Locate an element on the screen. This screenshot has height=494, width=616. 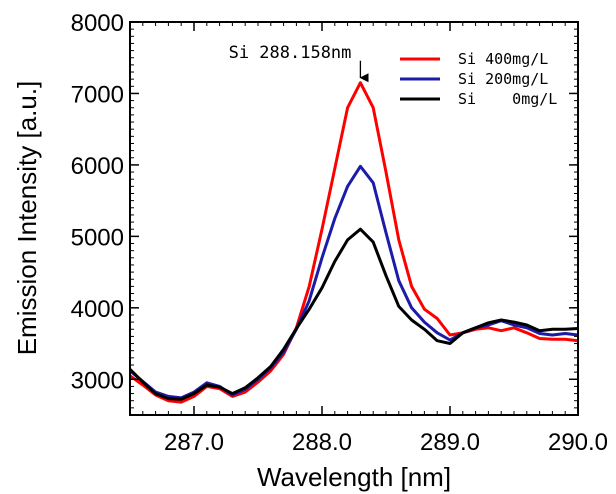
legend-label-200: Si 200mg/L is located at coordinates (503, 79).